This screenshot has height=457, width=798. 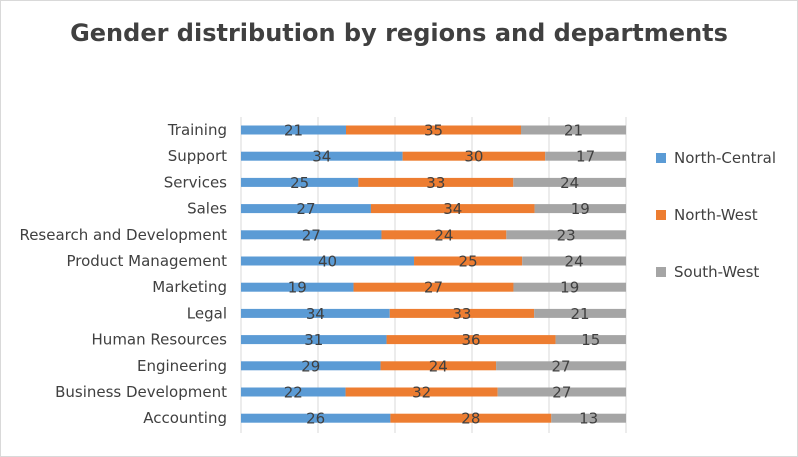 I want to click on bar-north-west-training, so click(x=433, y=130).